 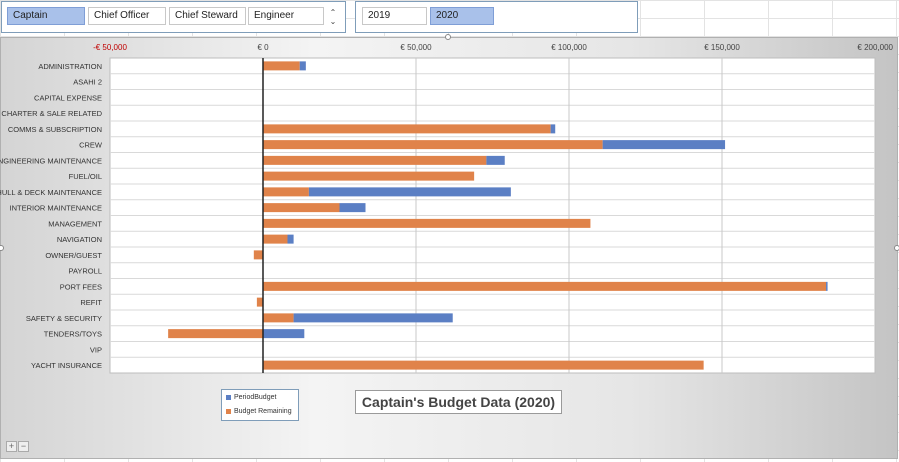 I want to click on zoom-in-button: +, so click(x=11, y=446).